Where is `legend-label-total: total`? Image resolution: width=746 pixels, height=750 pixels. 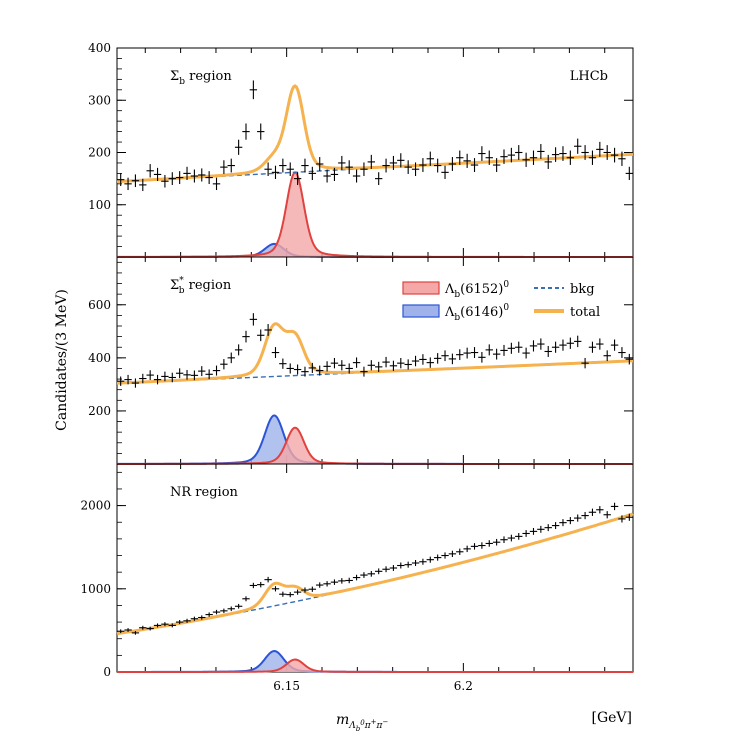
legend-label-total: total is located at coordinates (585, 312).